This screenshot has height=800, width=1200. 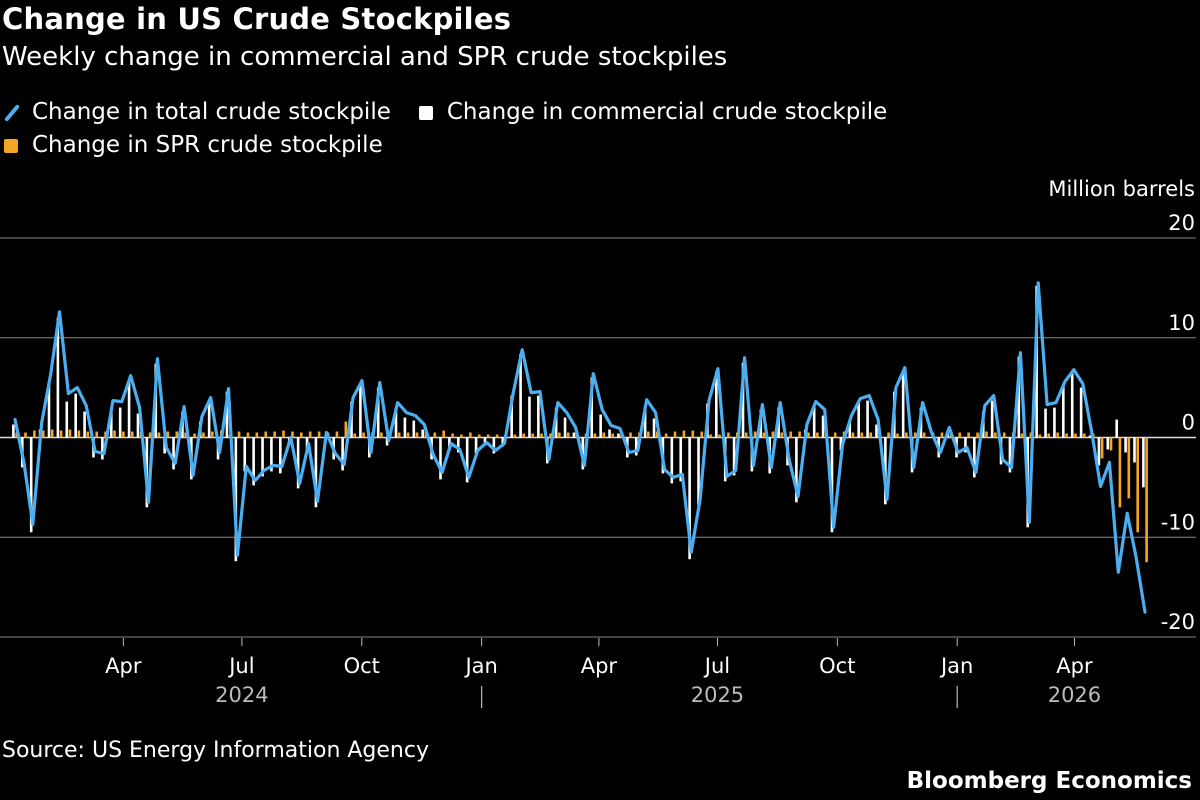 What do you see at coordinates (211, 112) in the screenshot?
I see `legend-label-total: Change in total crude stockpile` at bounding box center [211, 112].